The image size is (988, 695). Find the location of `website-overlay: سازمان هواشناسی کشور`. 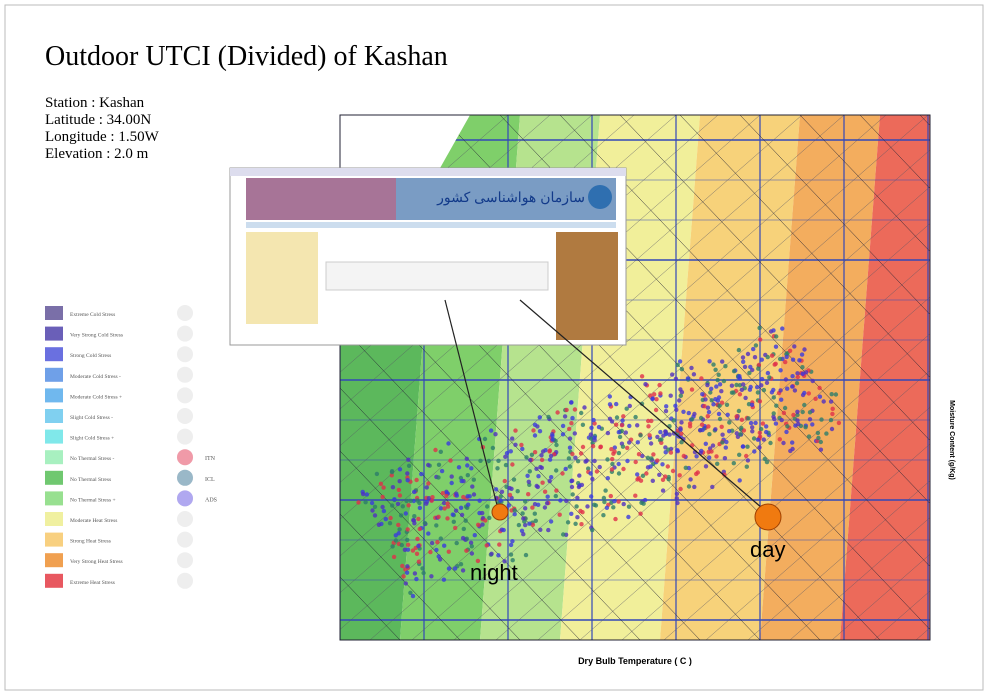

website-overlay: سازمان هواشناسی کشور is located at coordinates (428, 256).